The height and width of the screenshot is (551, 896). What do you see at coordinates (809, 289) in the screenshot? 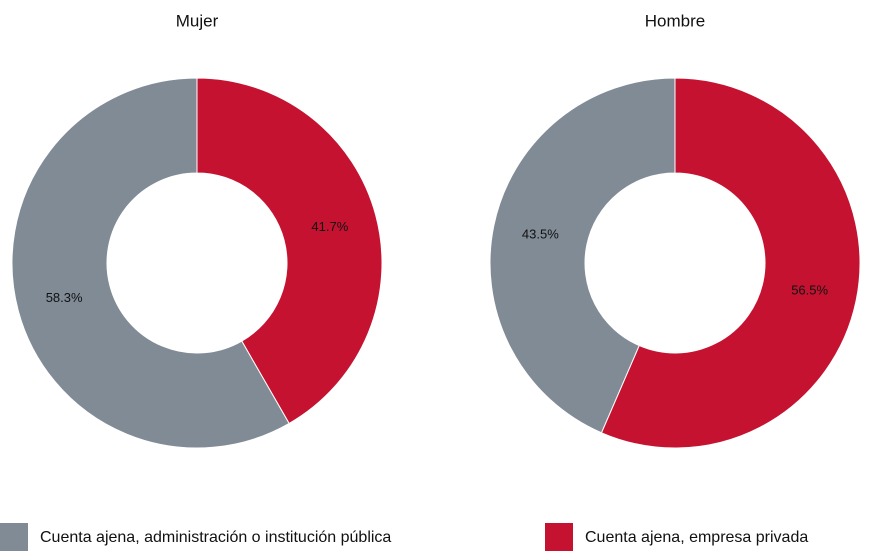
I see `value-label: 56.5%` at bounding box center [809, 289].